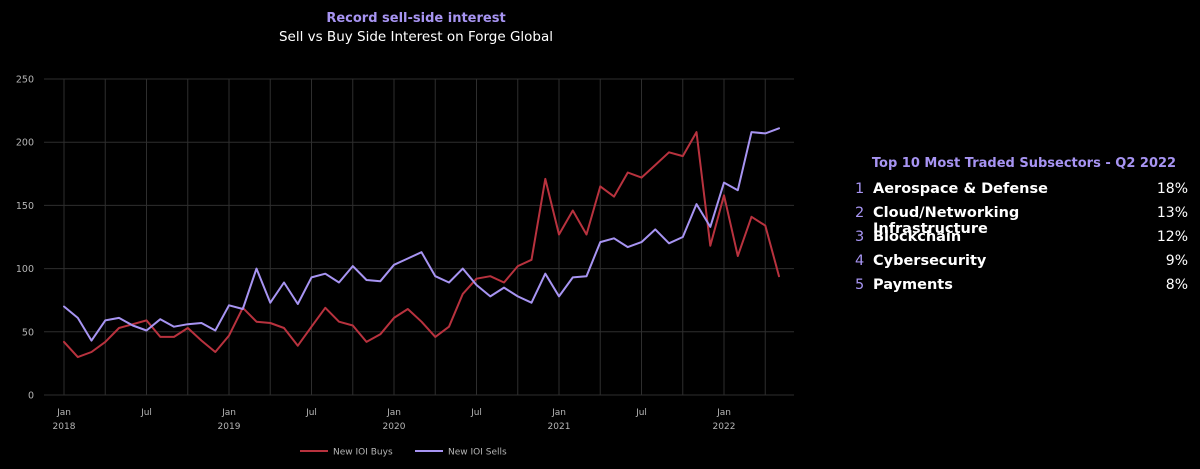 This screenshot has width=1200, height=469. Describe the element at coordinates (403, 453) in the screenshot. I see `legend: New IOI Buys New IOI Sells` at that location.